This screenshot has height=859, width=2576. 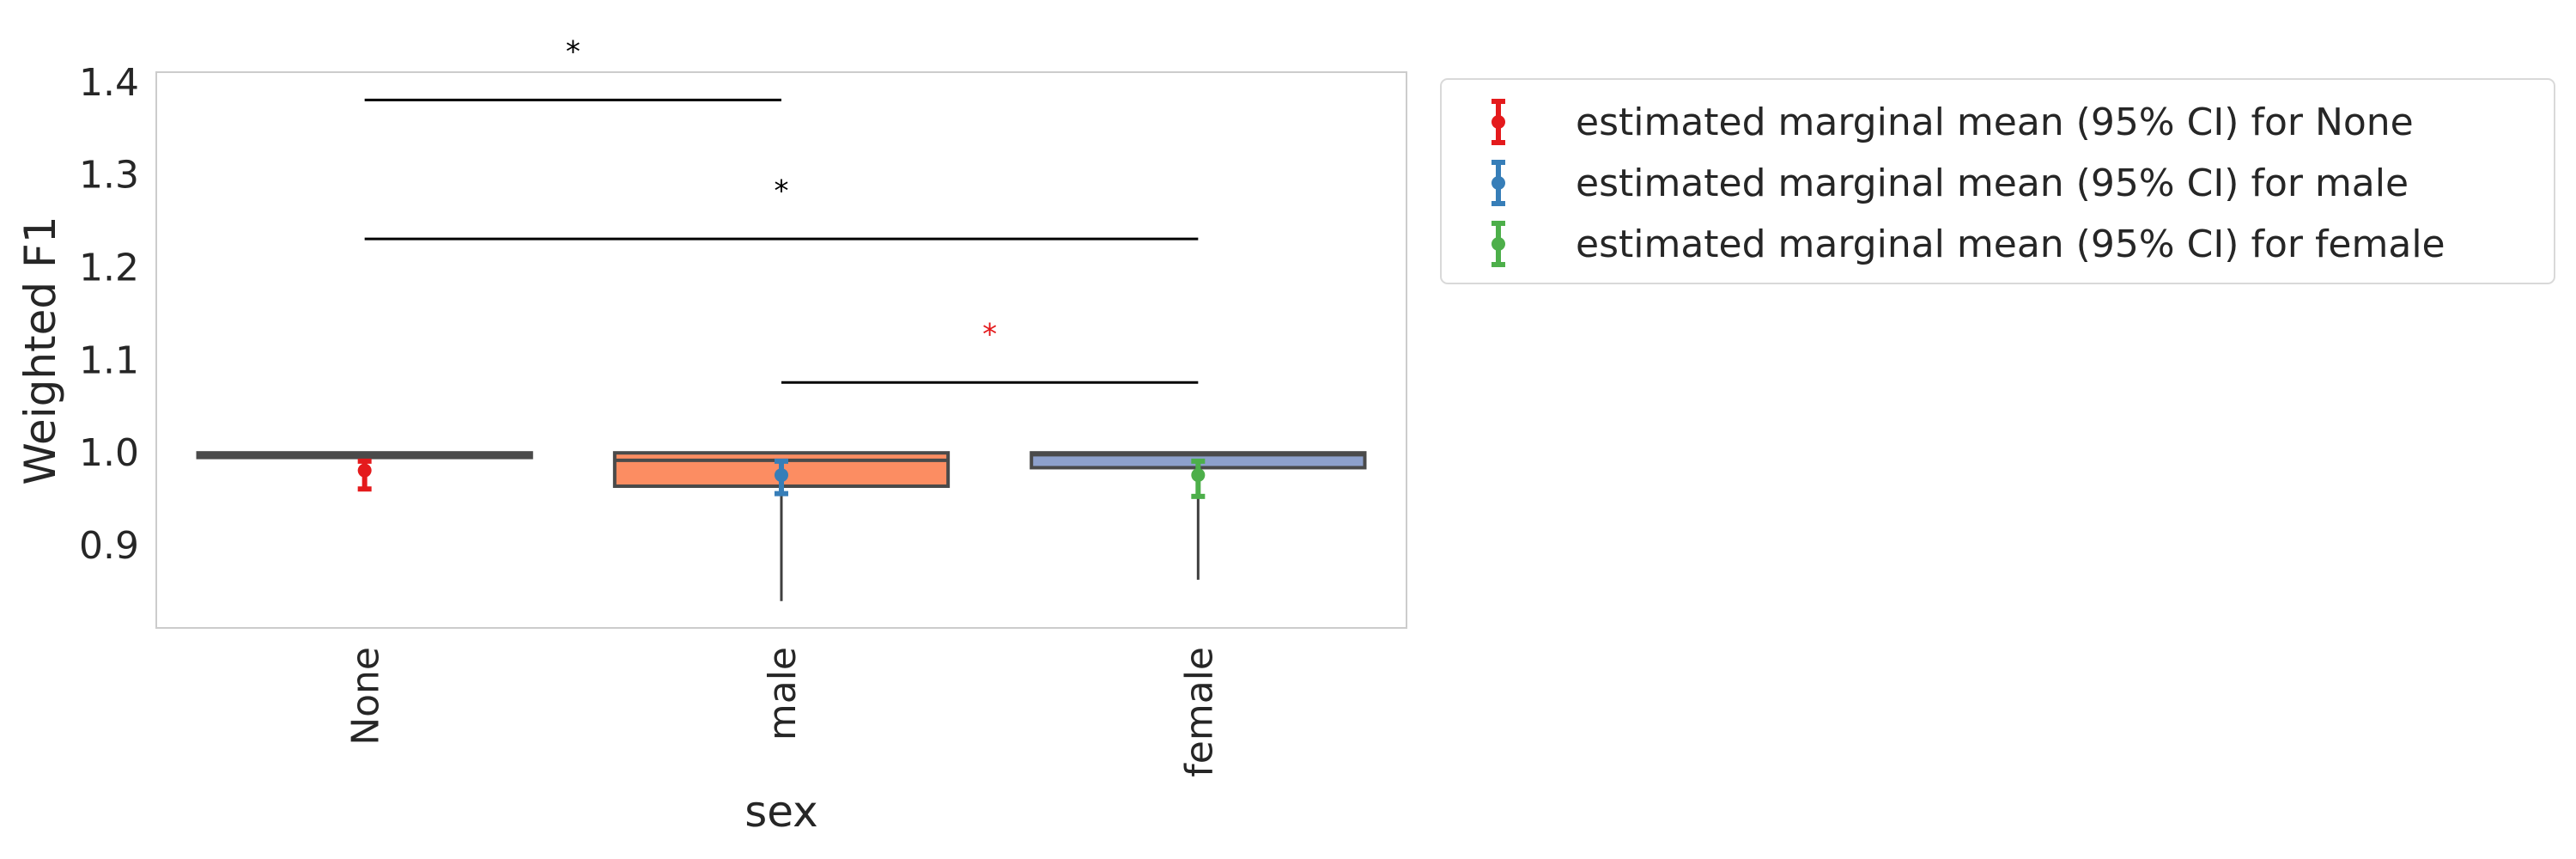 What do you see at coordinates (109, 546) in the screenshot?
I see `y-tick-label: 0.9` at bounding box center [109, 546].